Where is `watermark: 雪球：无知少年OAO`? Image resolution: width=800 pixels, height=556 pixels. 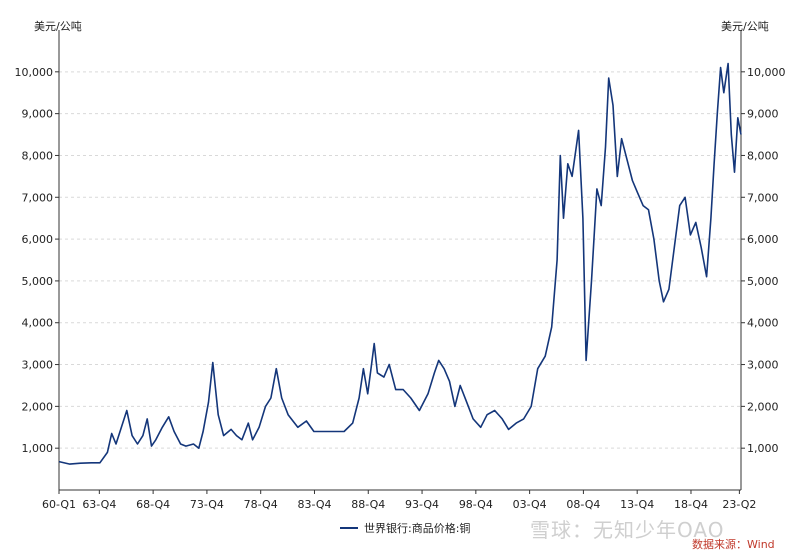
watermark: 雪球：无知少年OAO is located at coordinates (627, 530).